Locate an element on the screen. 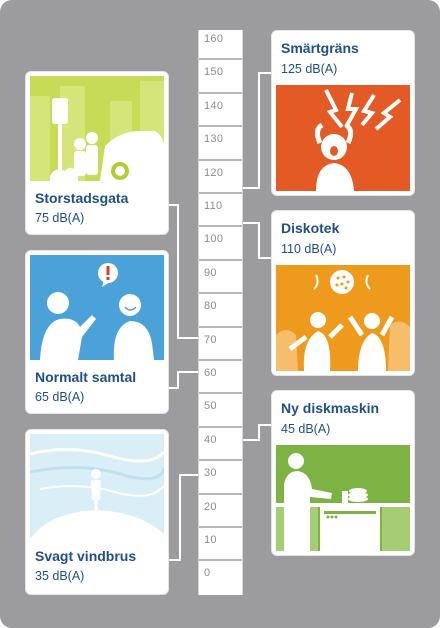 Image resolution: width=440 pixels, height=628 pixels. disco-illustration is located at coordinates (343, 318).